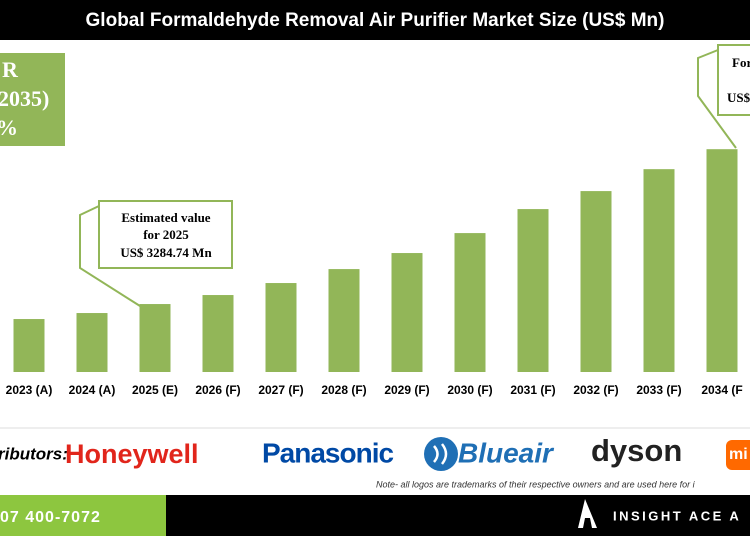 The image size is (750, 536). Describe the element at coordinates (636, 450) in the screenshot. I see `logo-dyson: dyson` at that location.